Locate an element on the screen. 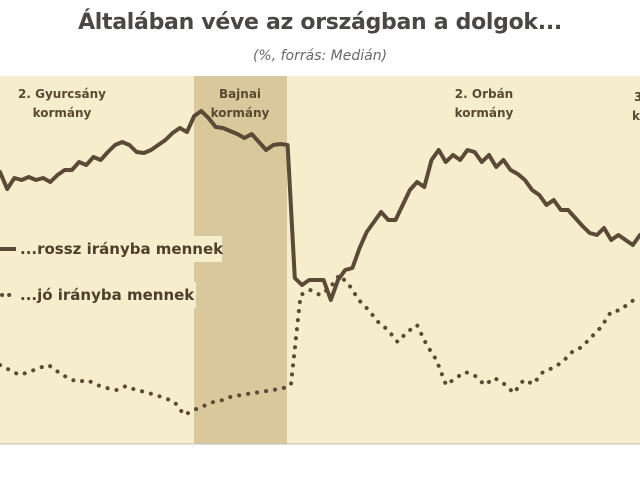 The width and height of the screenshot is (640, 480). period-label-orban-2: kormány is located at coordinates (484, 113).